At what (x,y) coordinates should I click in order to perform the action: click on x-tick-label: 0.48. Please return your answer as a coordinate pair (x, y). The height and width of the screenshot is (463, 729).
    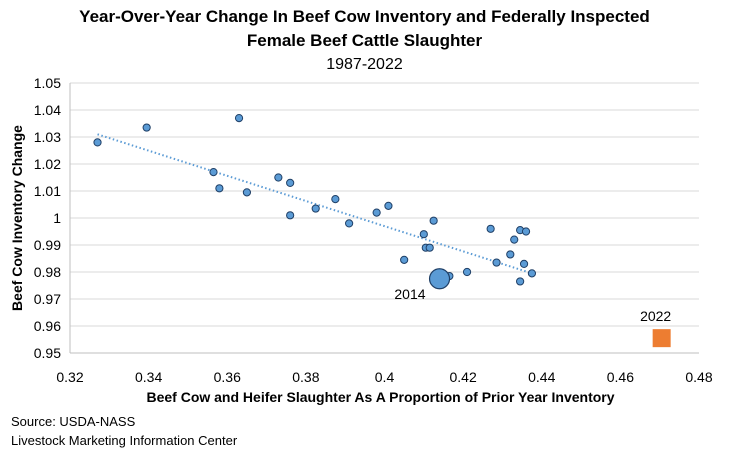
    Looking at the image, I should click on (698, 377).